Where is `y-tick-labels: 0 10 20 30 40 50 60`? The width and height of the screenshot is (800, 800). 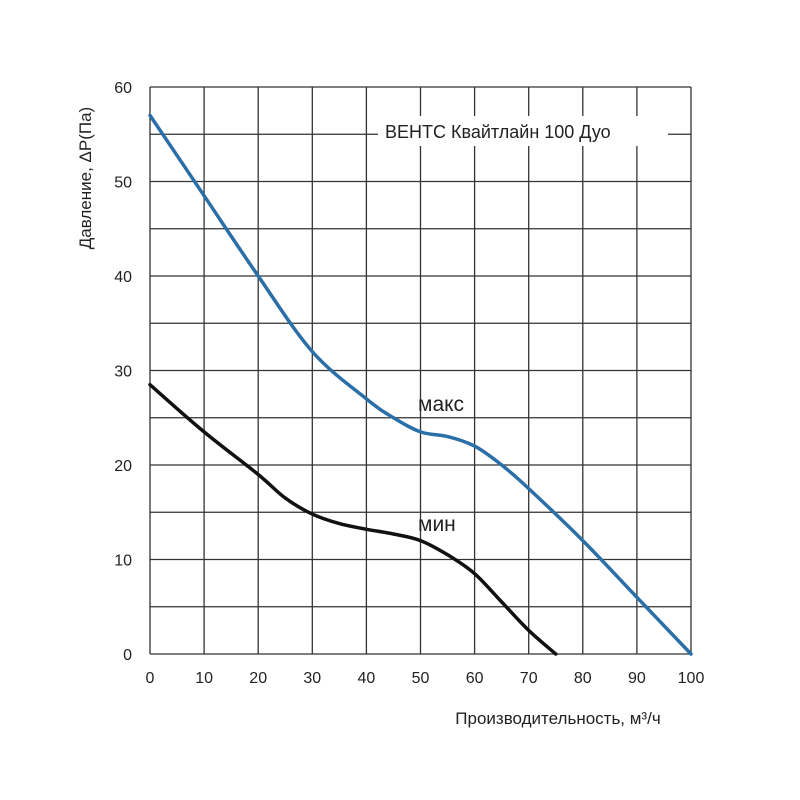
y-tick-labels: 0 10 20 30 40 50 60 is located at coordinates (123, 372).